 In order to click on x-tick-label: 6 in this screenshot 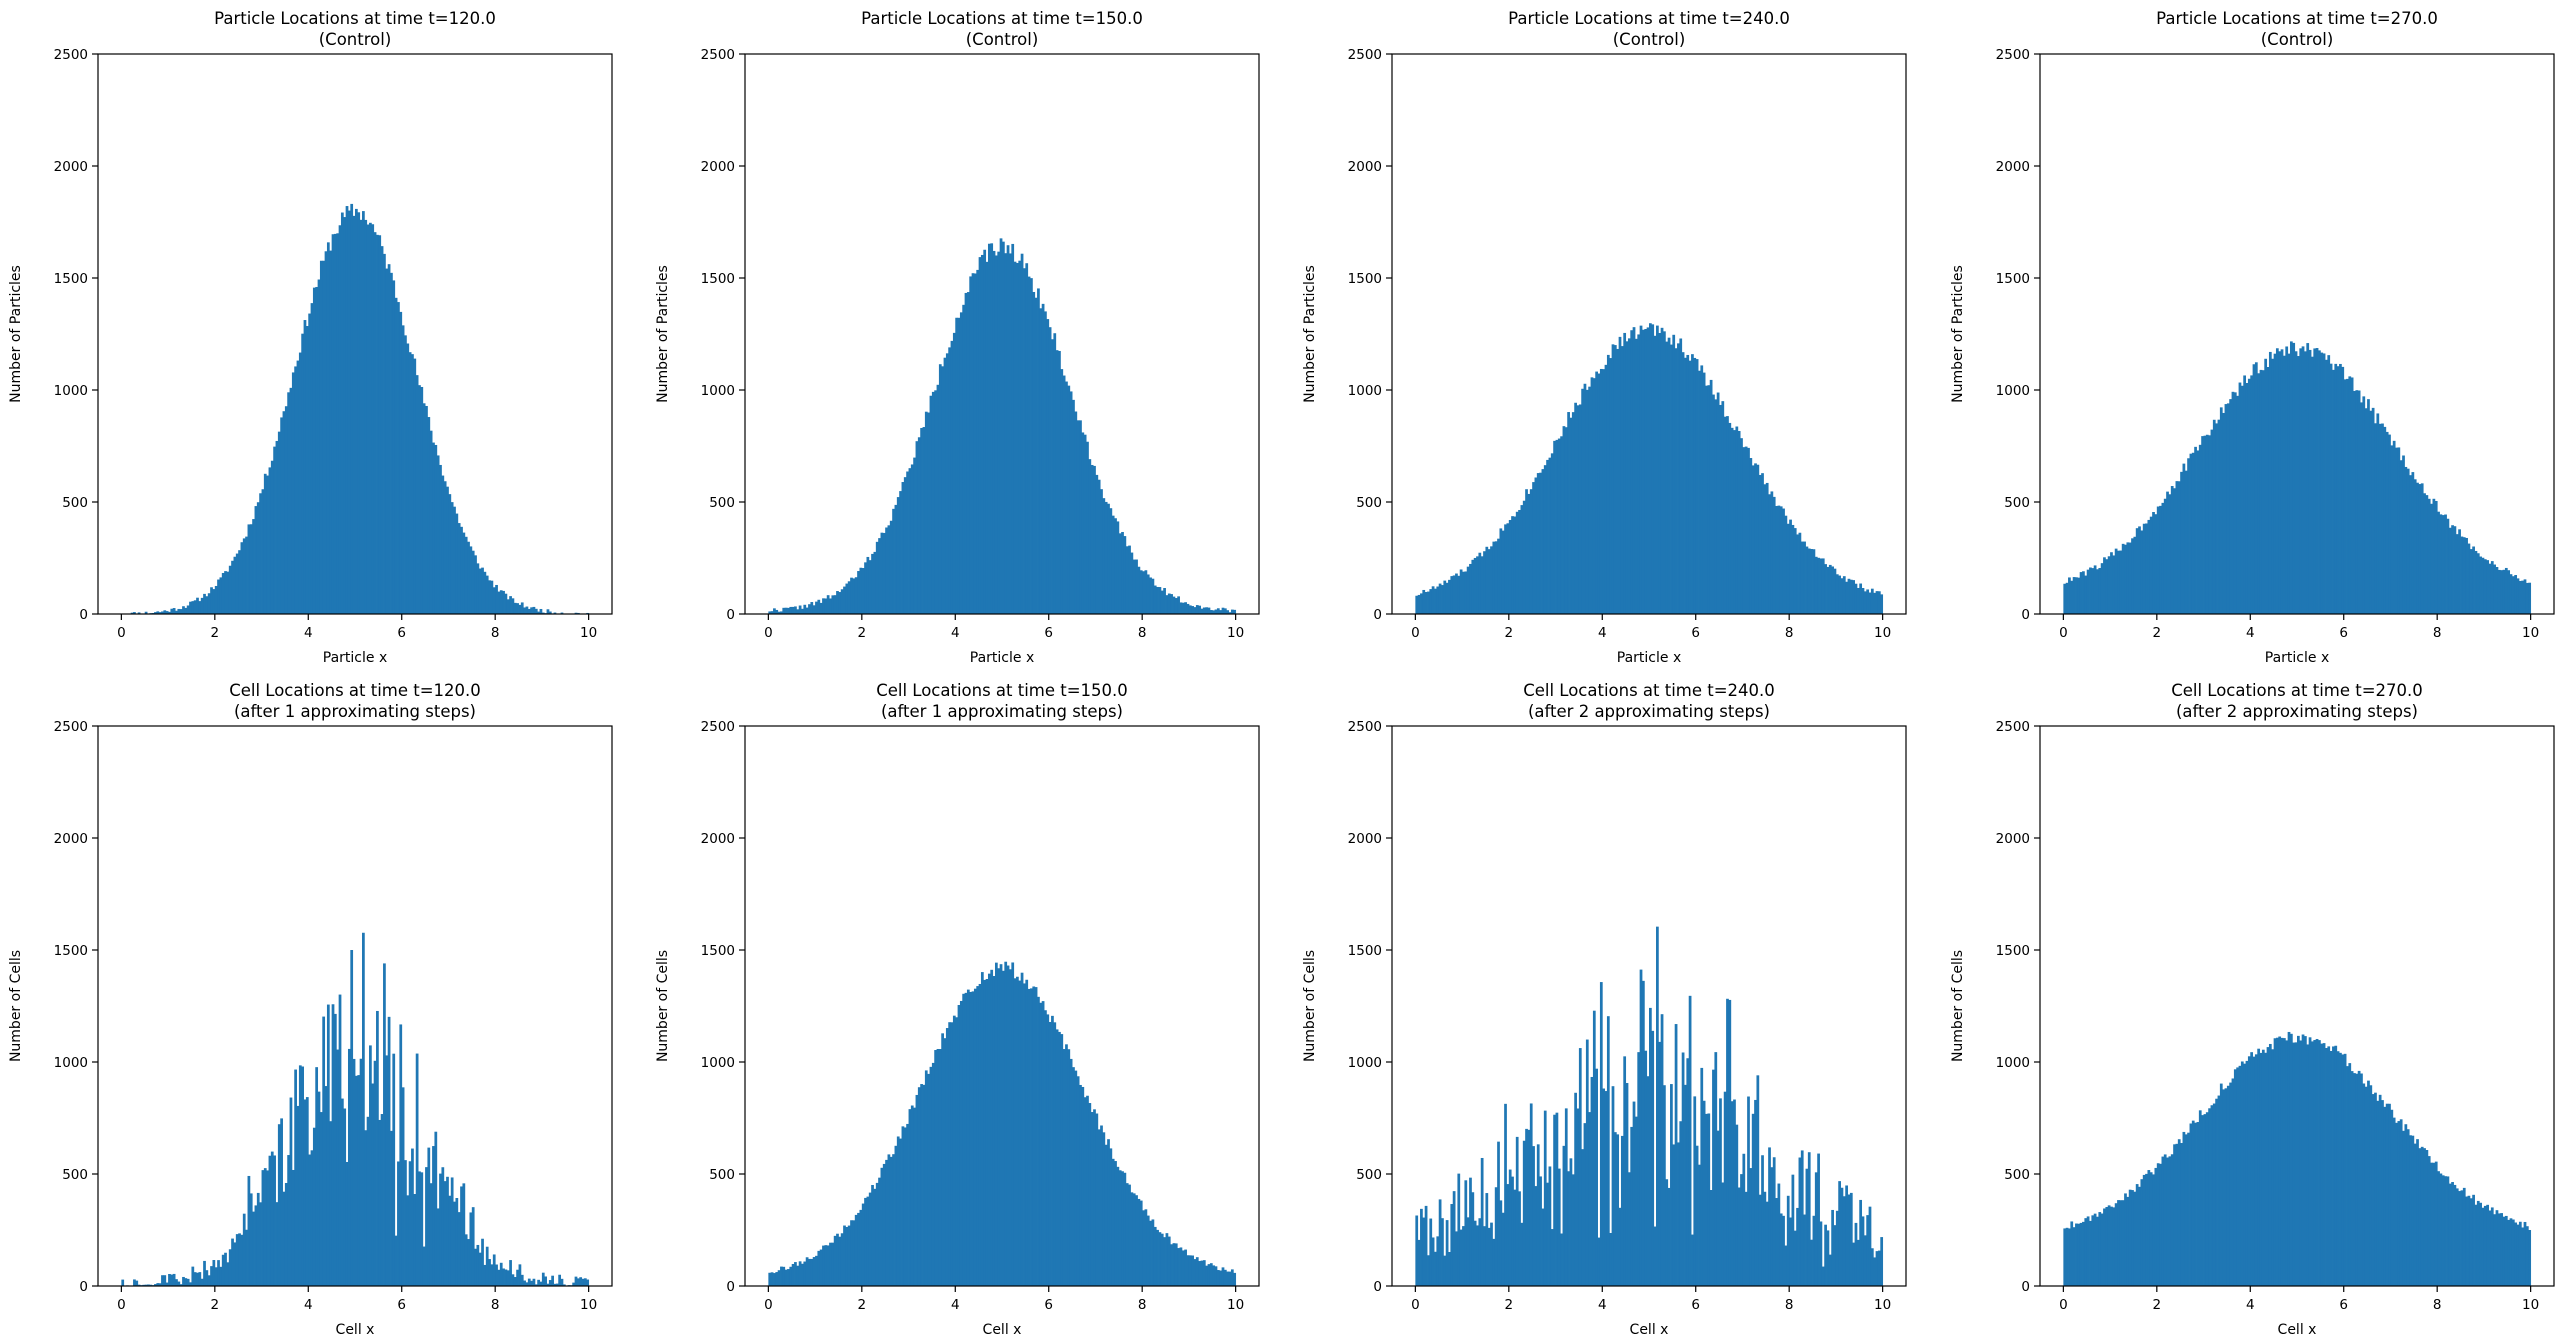, I will do `click(2343, 1305)`.